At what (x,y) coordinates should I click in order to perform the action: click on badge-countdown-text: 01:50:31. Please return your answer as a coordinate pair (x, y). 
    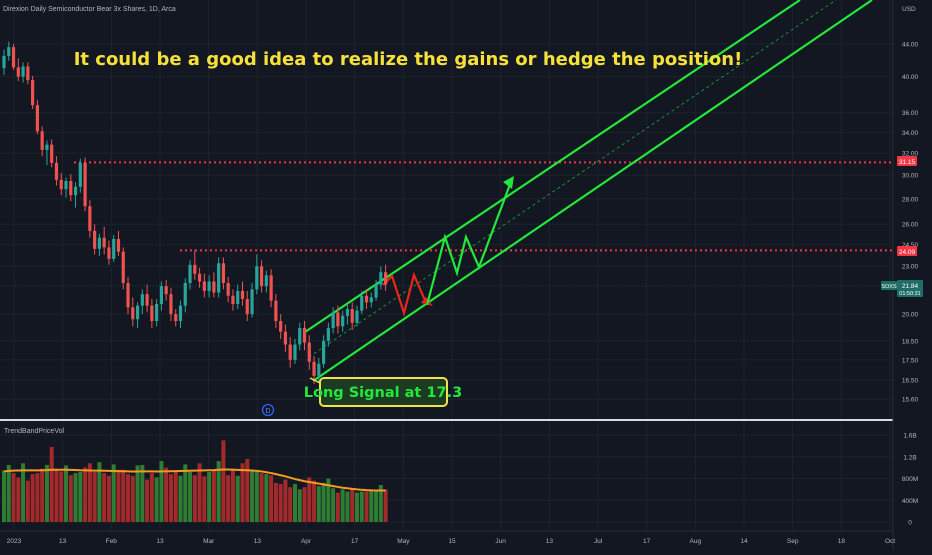
    Looking at the image, I should click on (909, 294).